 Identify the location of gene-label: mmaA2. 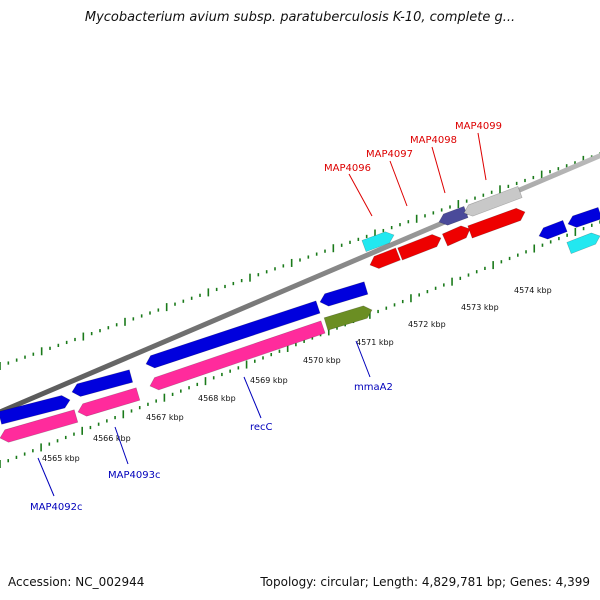
(373, 387).